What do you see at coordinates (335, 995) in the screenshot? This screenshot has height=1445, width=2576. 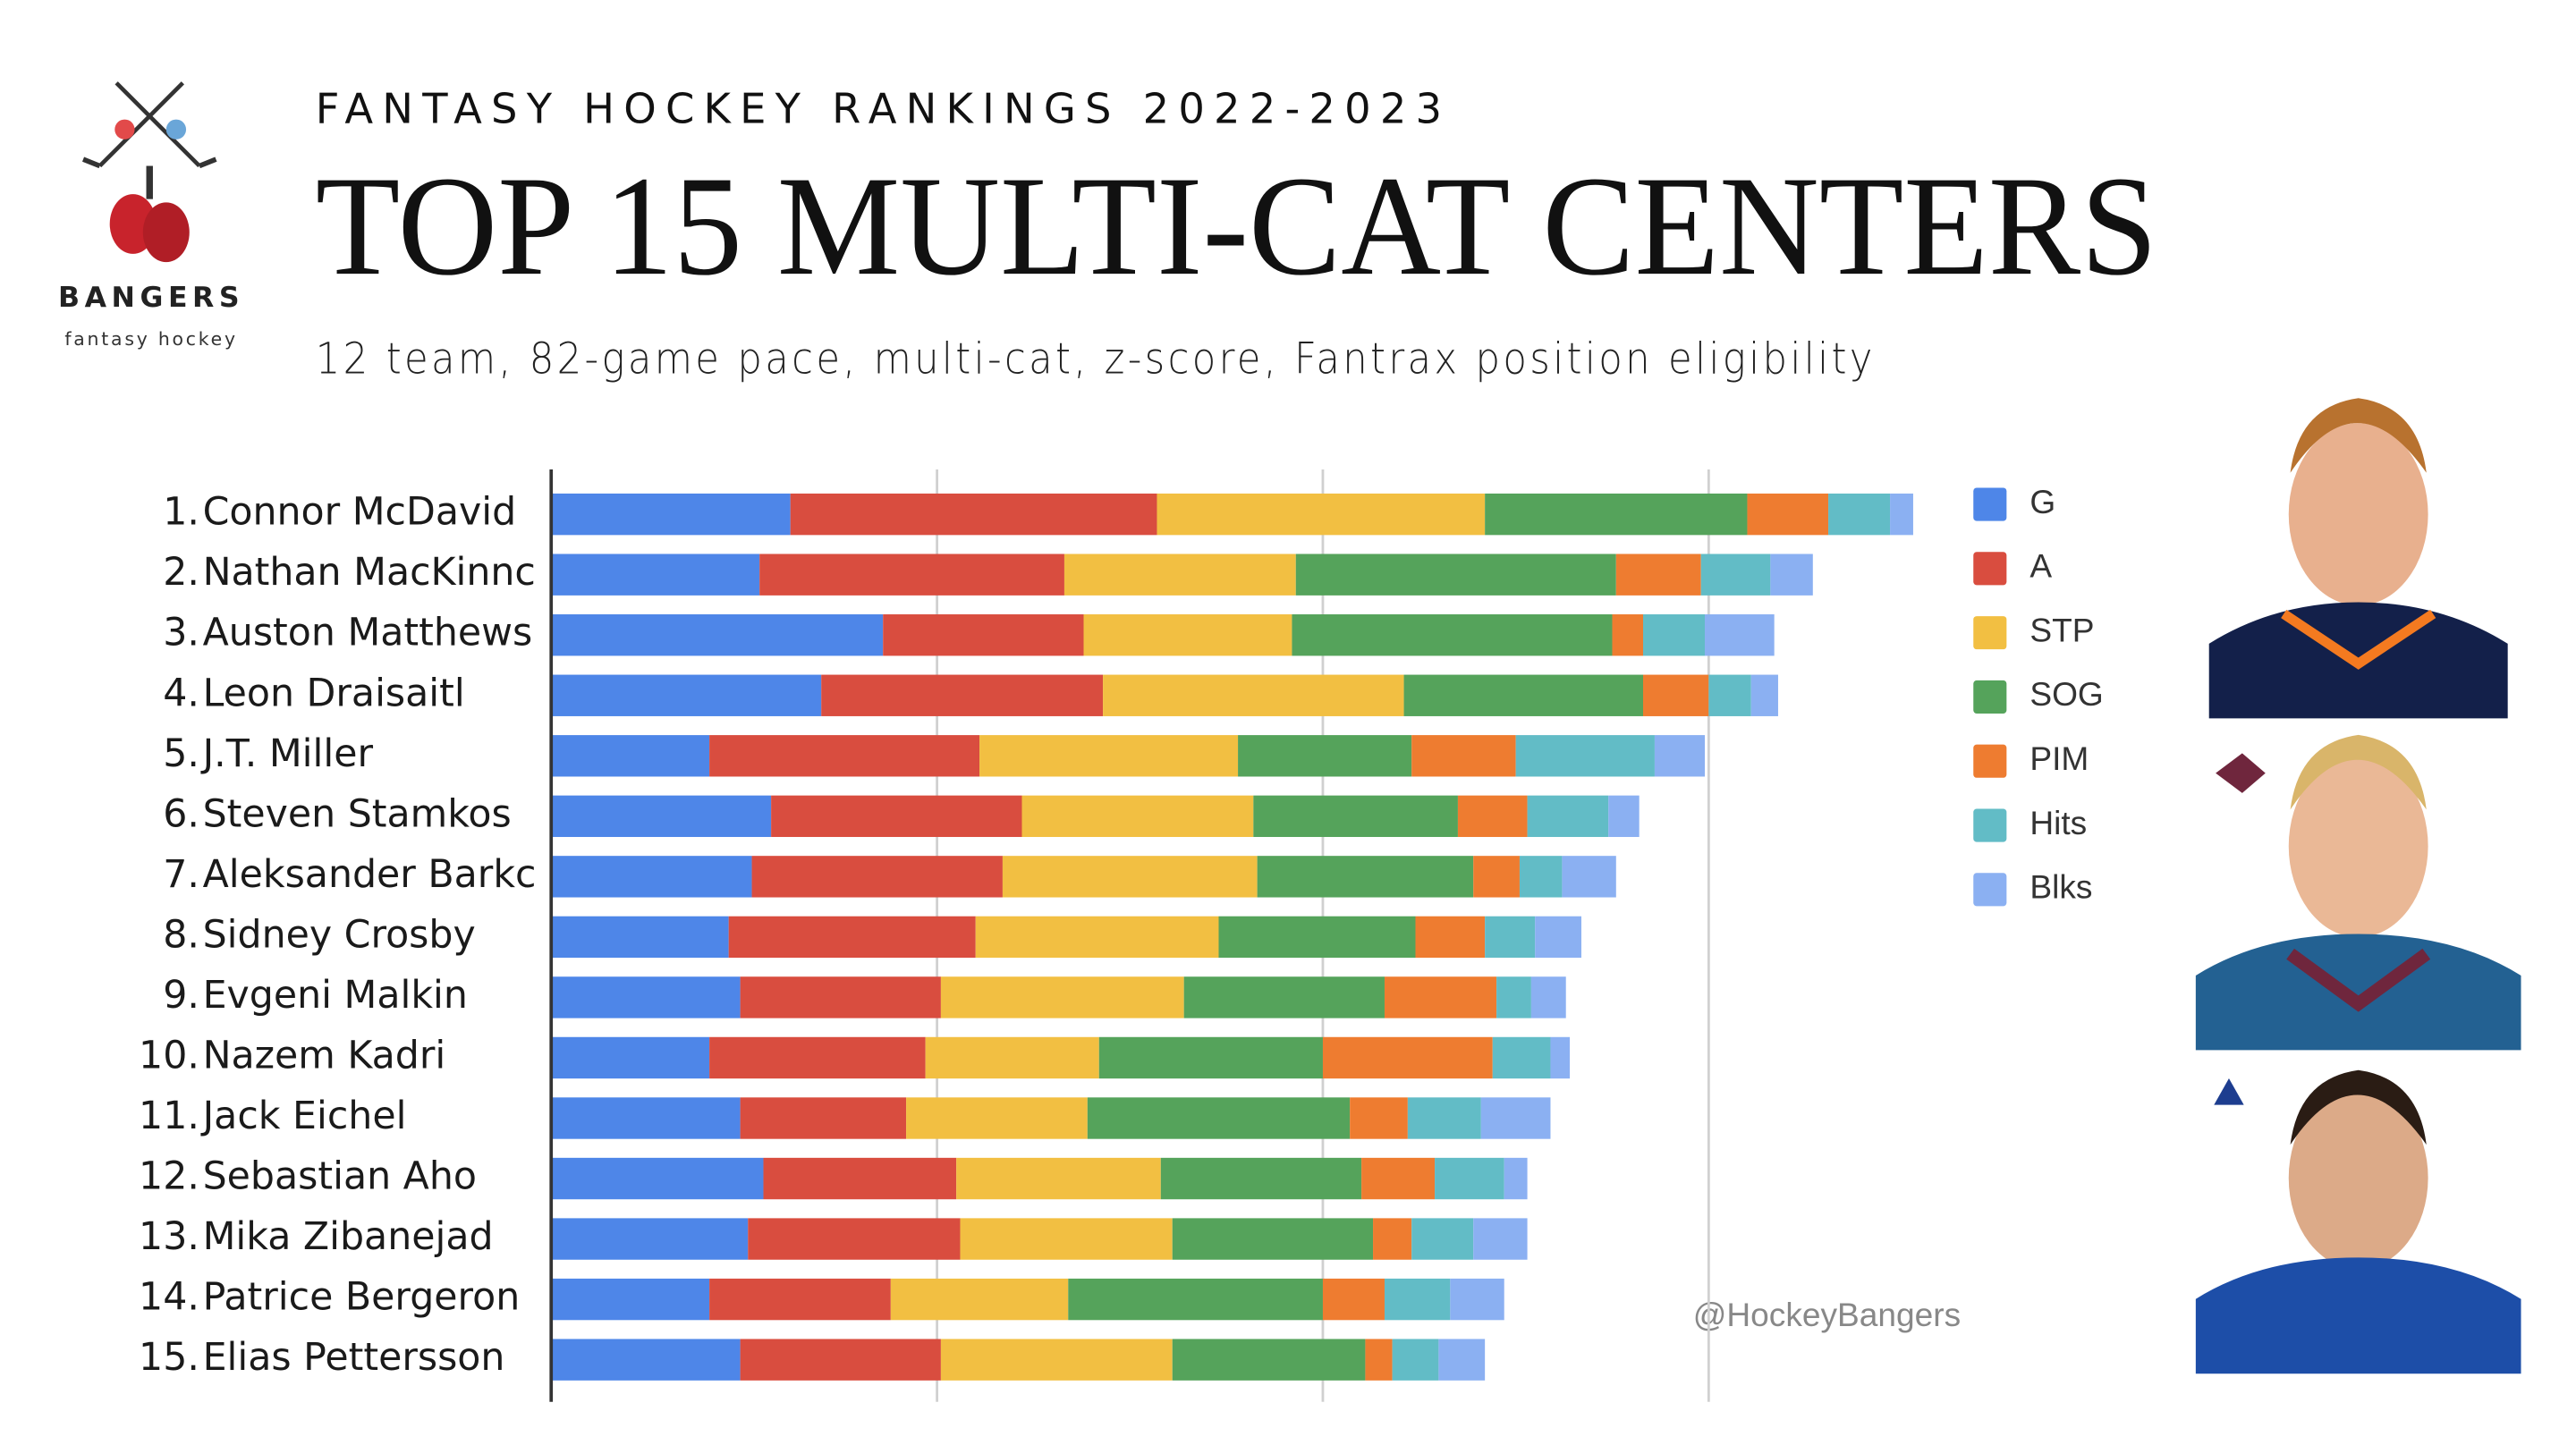 I see `category-label: Evgeni Malkin` at bounding box center [335, 995].